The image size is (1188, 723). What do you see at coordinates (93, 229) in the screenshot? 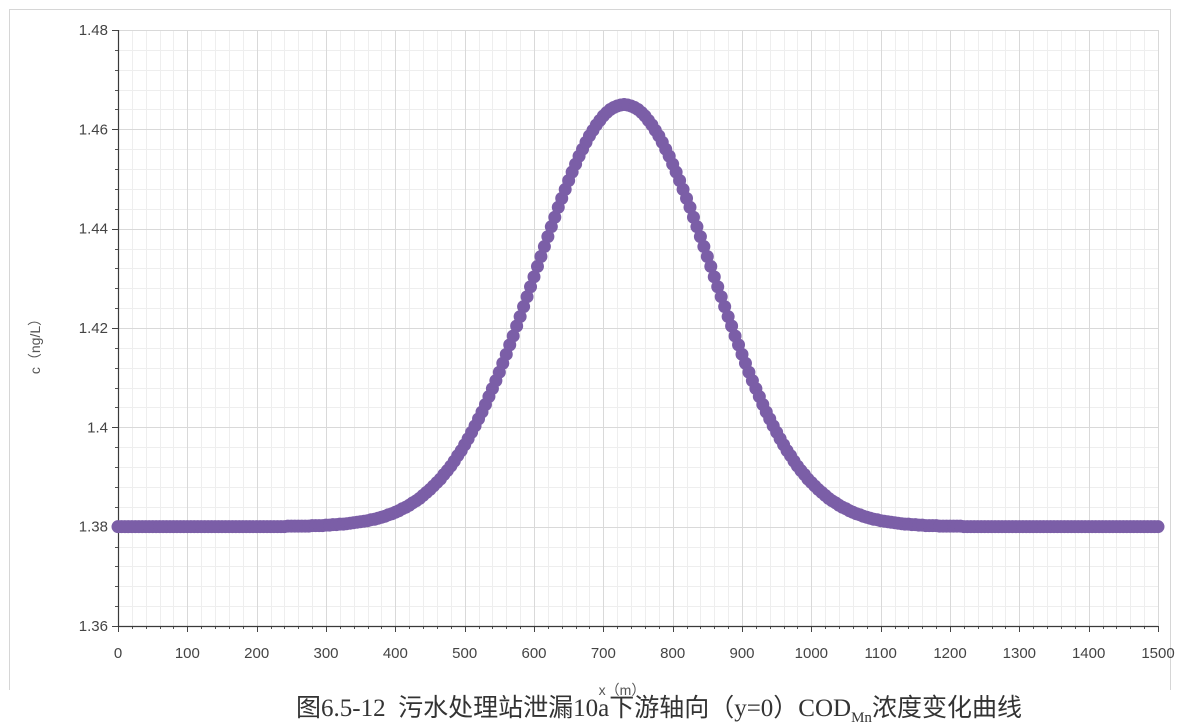
I see `y-tick-label: 1.44` at bounding box center [93, 229].